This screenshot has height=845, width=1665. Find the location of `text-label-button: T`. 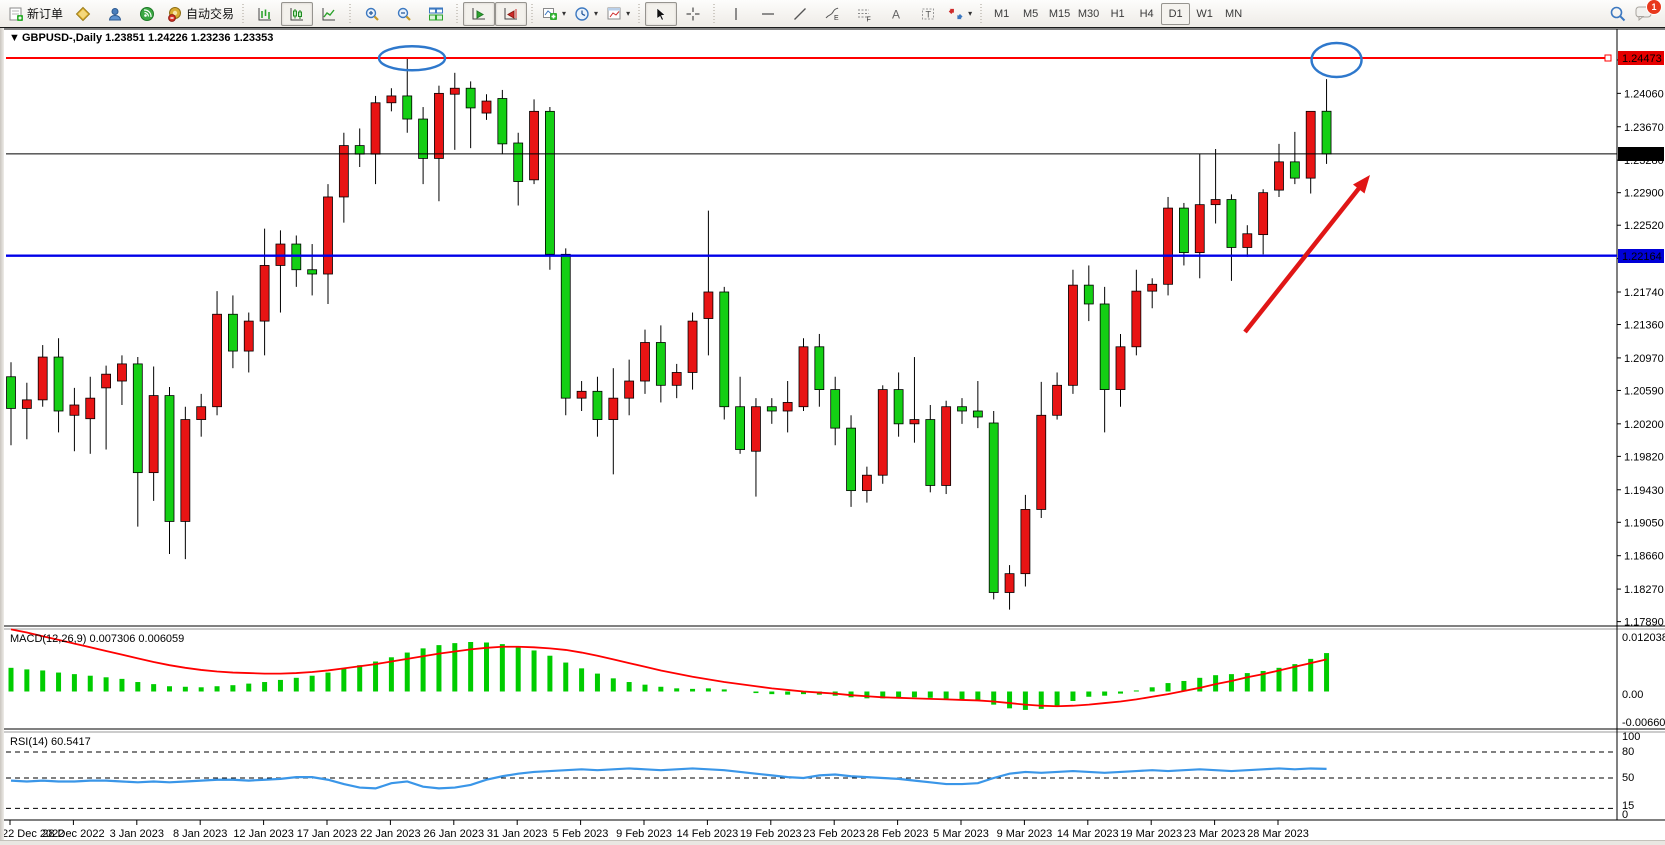

text-label-button: T is located at coordinates (928, 14).